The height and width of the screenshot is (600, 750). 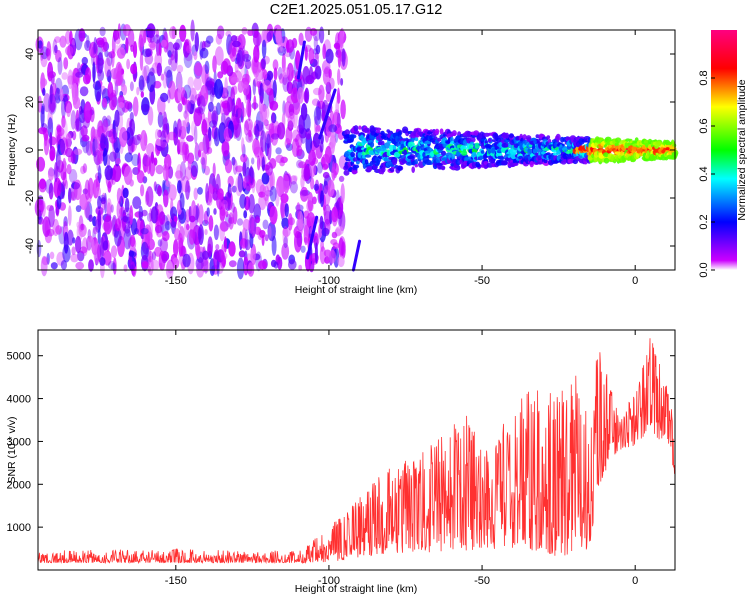 What do you see at coordinates (301, 60) in the screenshot?
I see `heatmap-streak` at bounding box center [301, 60].